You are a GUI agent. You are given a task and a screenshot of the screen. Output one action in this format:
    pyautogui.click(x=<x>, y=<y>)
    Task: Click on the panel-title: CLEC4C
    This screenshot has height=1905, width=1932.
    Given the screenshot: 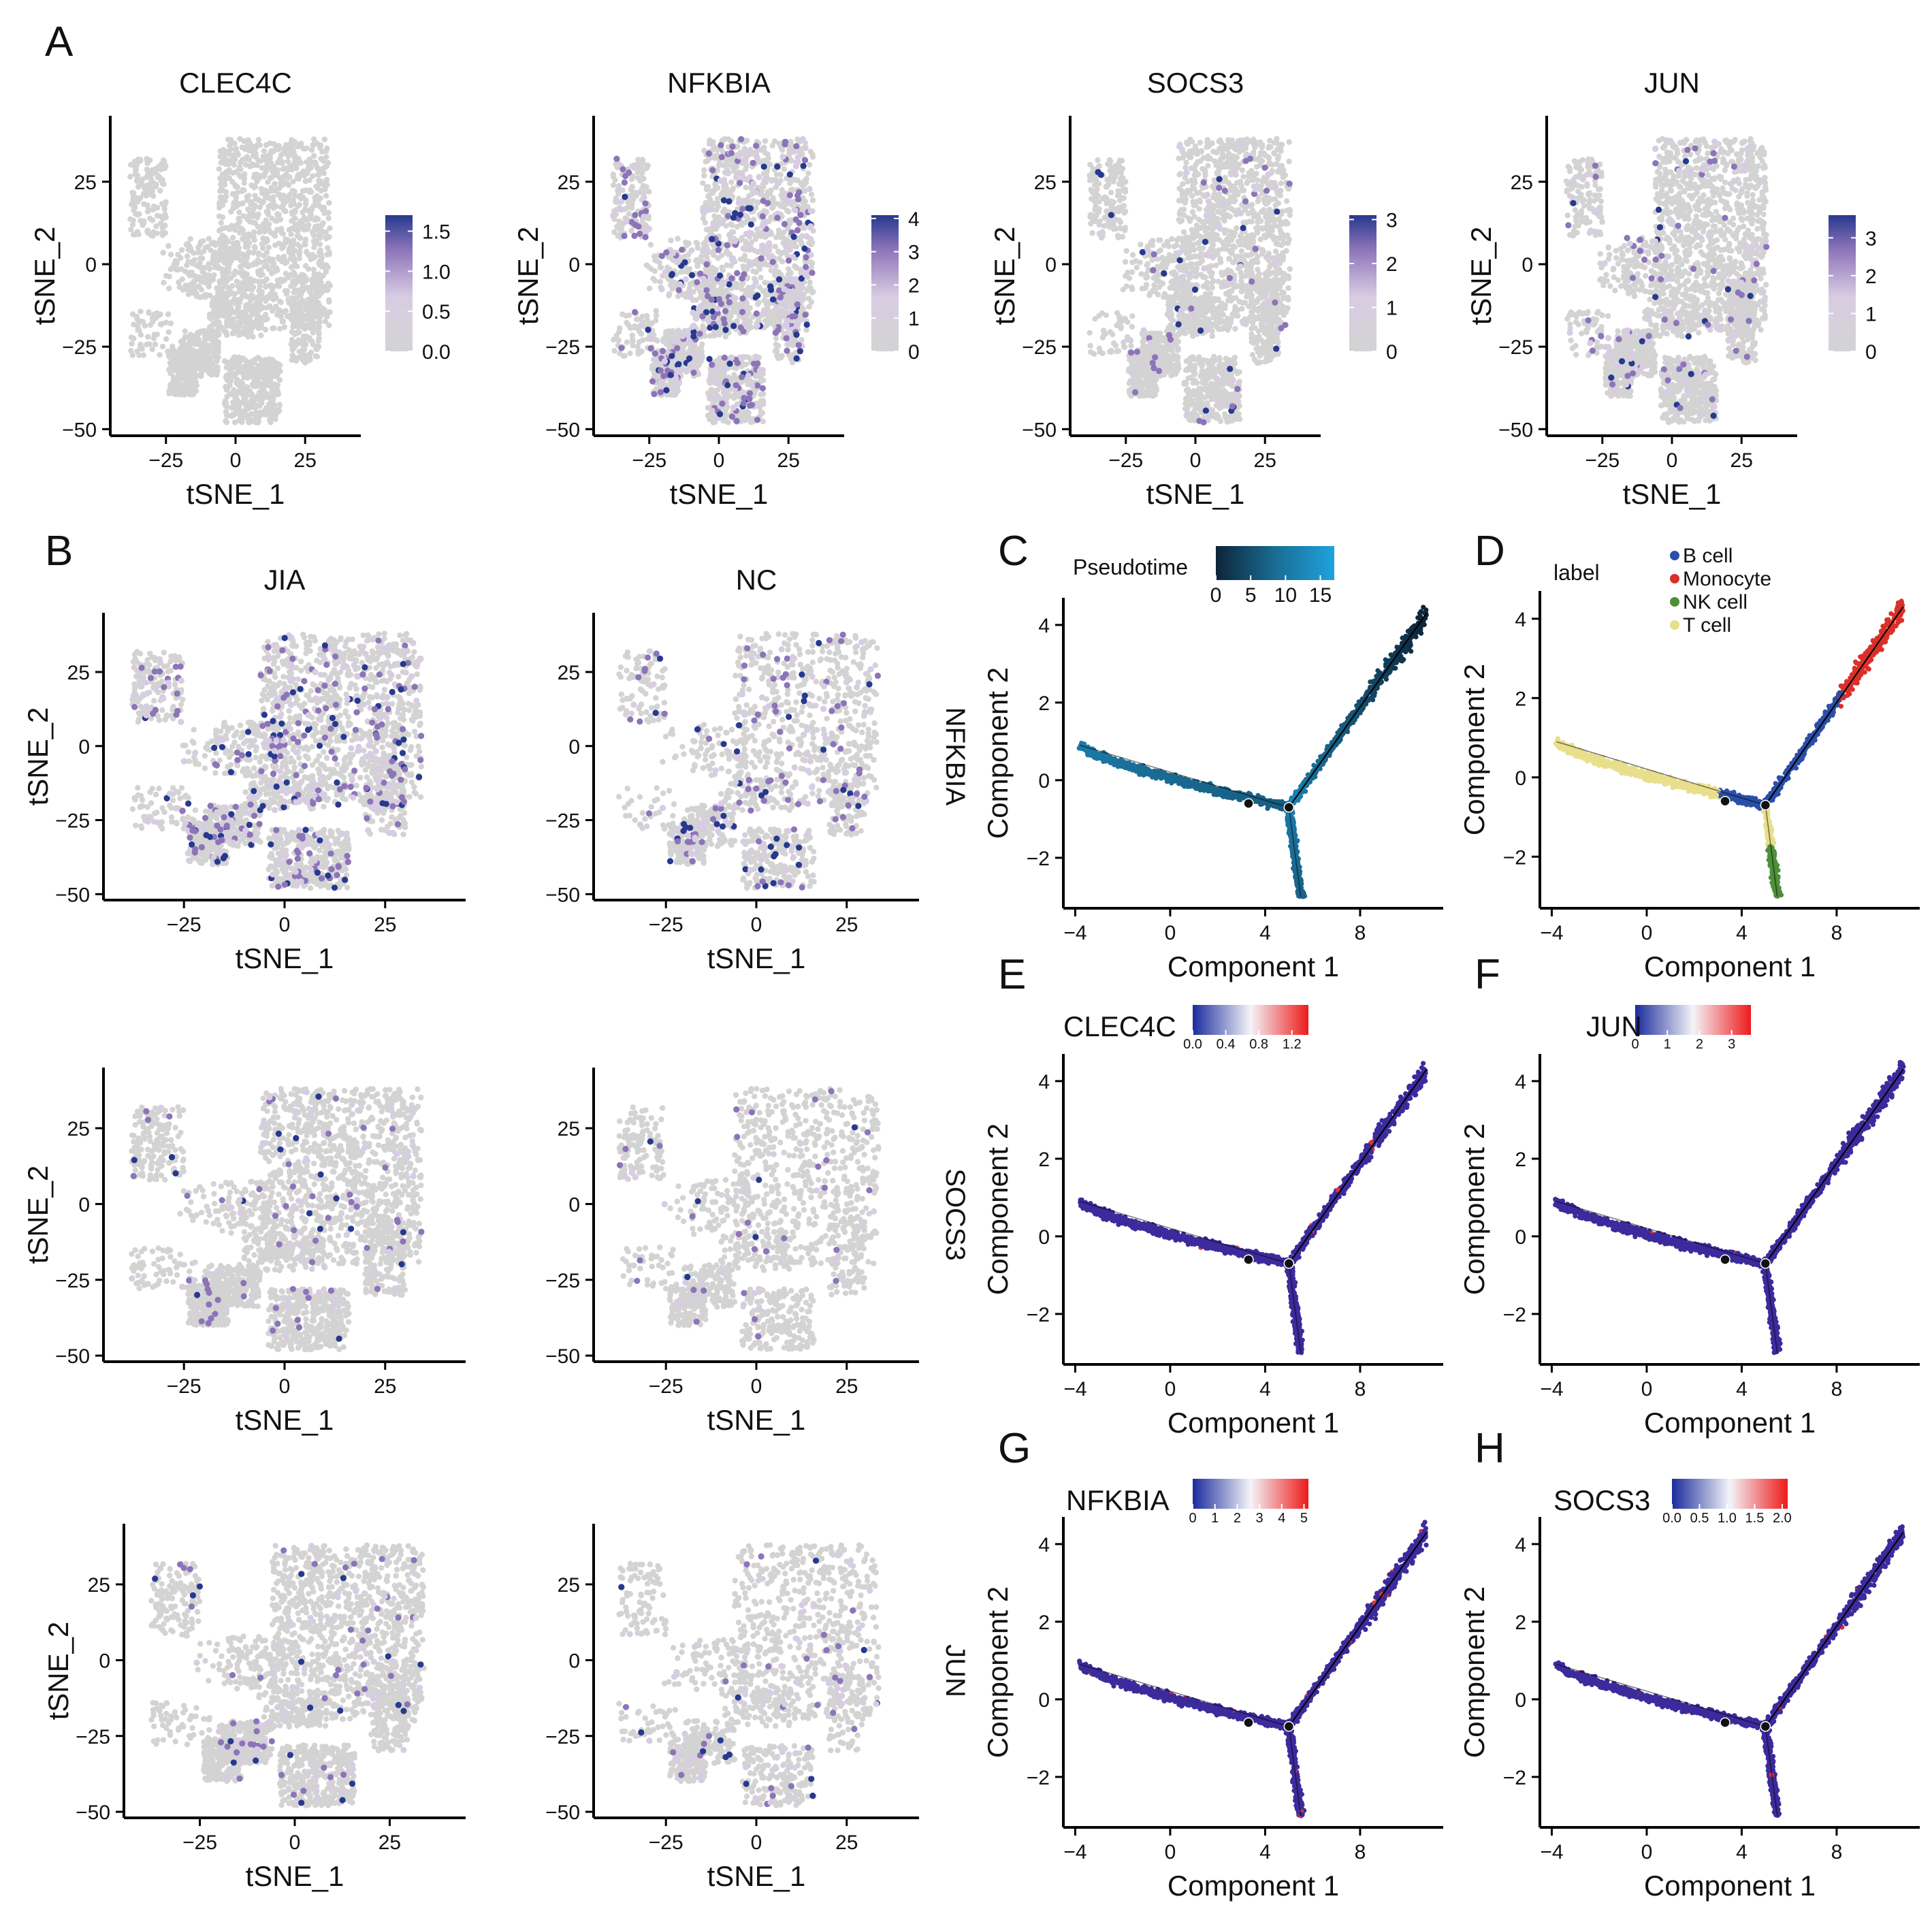 What is the action you would take?
    pyautogui.click(x=236, y=83)
    